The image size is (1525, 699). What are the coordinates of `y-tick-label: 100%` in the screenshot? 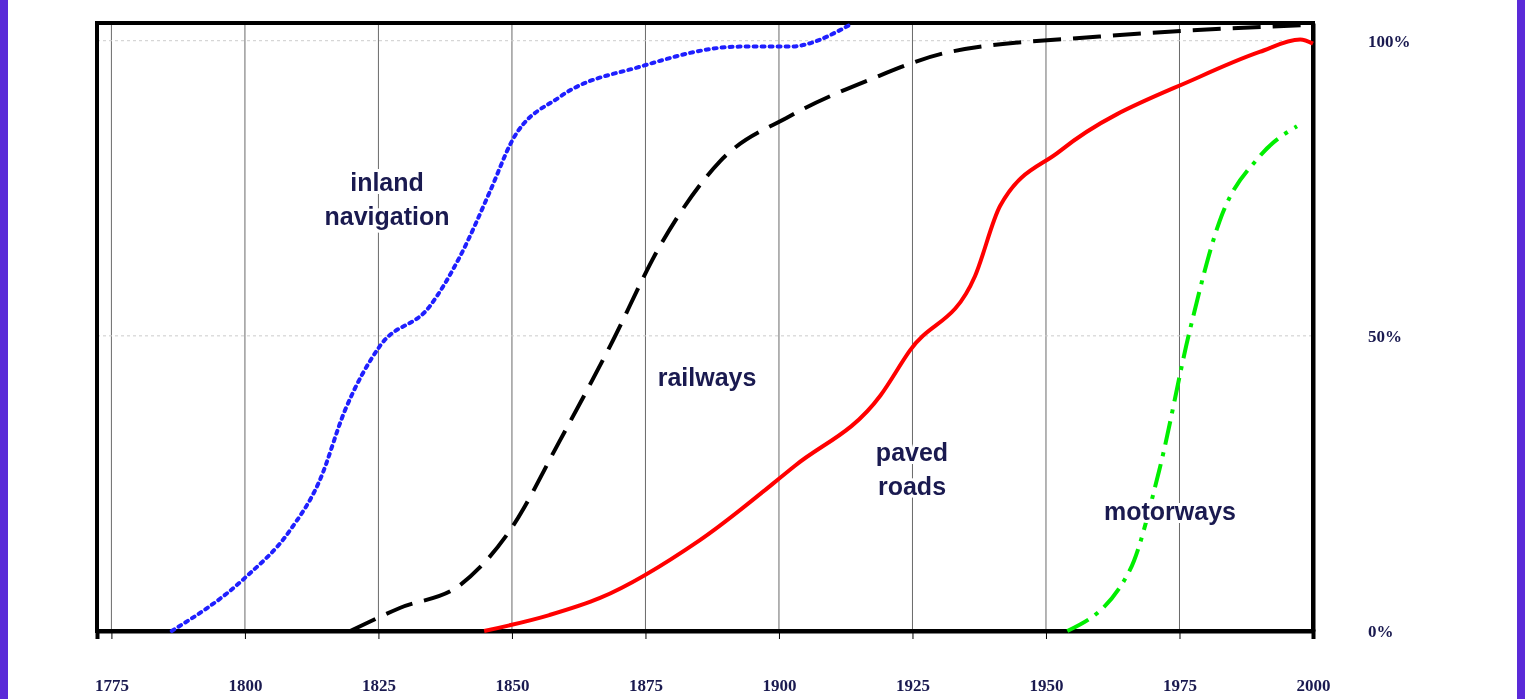 It's located at (1389, 41).